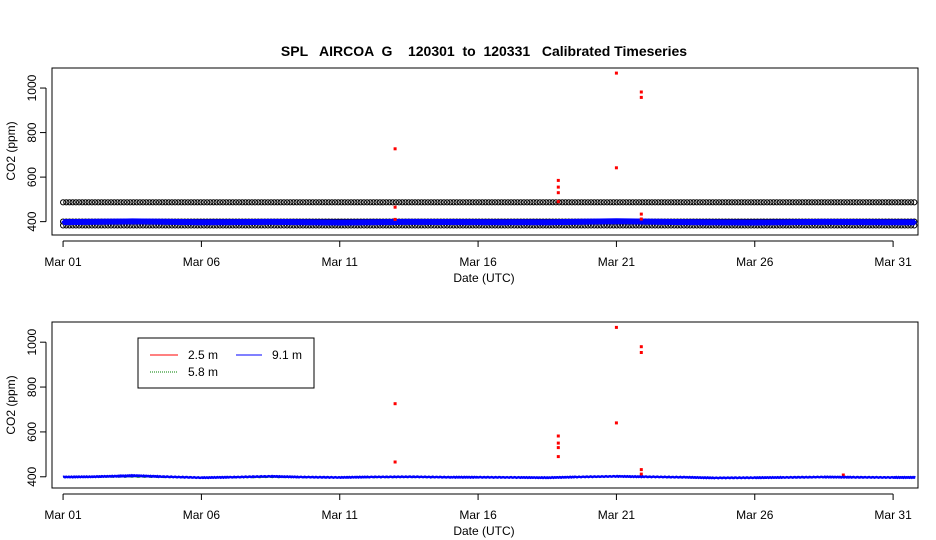 The image size is (936, 540). Describe the element at coordinates (32, 177) in the screenshot. I see `y-tick-label-1-1: 600` at that location.